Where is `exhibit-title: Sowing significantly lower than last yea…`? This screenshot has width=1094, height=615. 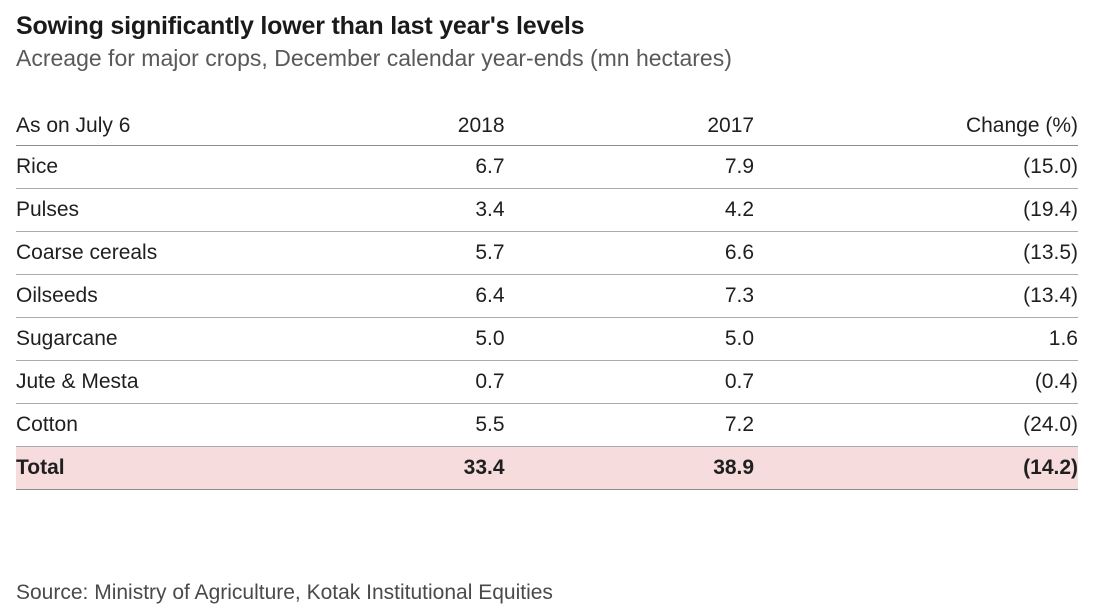 exhibit-title: Sowing significantly lower than last yea… is located at coordinates (300, 26).